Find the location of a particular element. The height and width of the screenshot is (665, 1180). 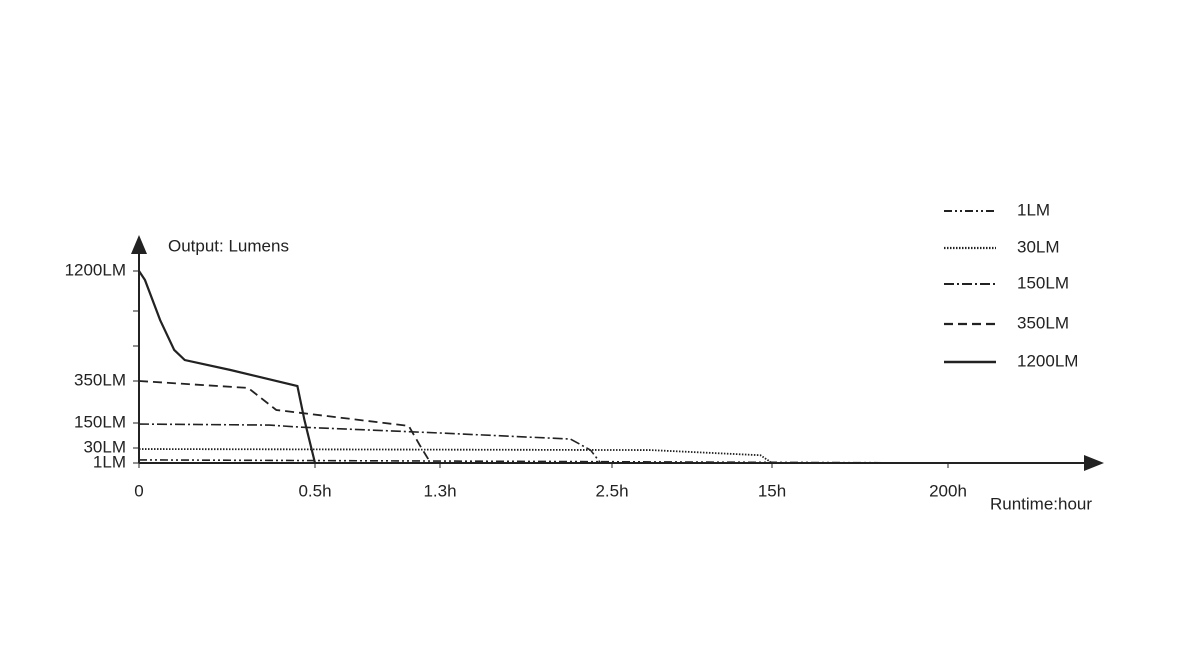

x-tick-label: 1.3h is located at coordinates (439, 490).